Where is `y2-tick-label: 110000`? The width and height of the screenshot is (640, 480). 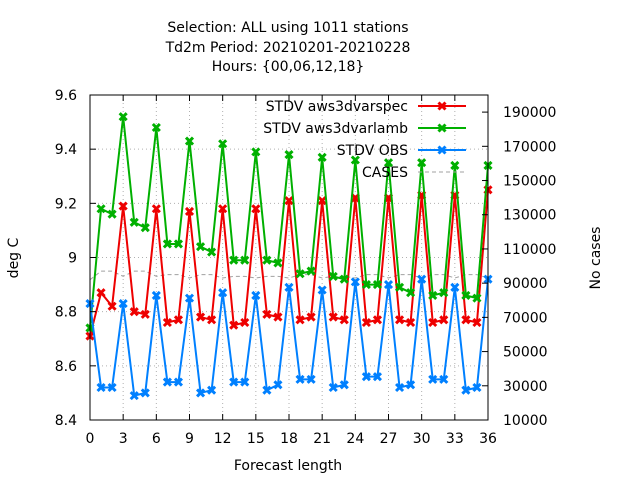
y2-tick-label: 110000 is located at coordinates (529, 250).